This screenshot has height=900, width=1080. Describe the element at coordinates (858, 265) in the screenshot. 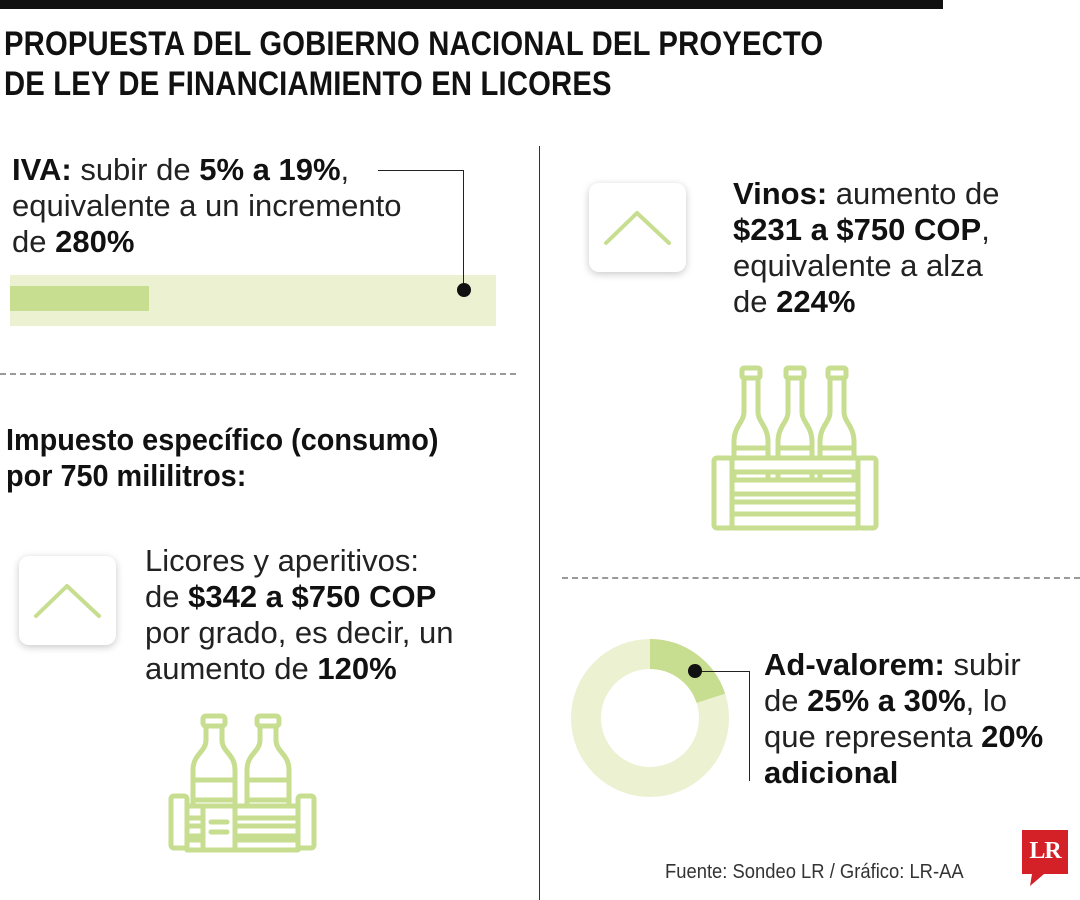

I see `vinos-line-3: equivalente a alza` at that location.